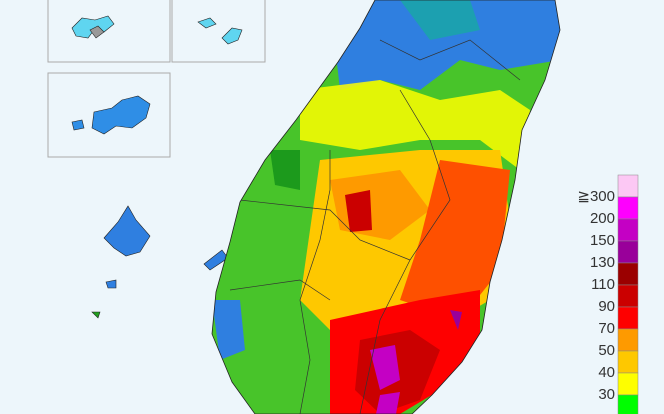 The image size is (664, 414). What do you see at coordinates (606, 372) in the screenshot?
I see `legend-label: 40` at bounding box center [606, 372].